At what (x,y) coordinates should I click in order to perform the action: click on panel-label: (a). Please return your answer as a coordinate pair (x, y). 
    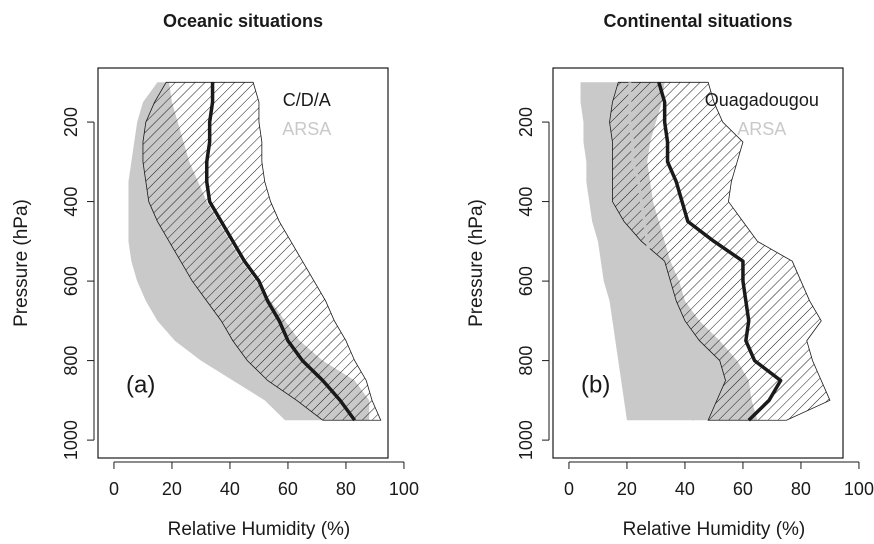
    Looking at the image, I should click on (140, 384).